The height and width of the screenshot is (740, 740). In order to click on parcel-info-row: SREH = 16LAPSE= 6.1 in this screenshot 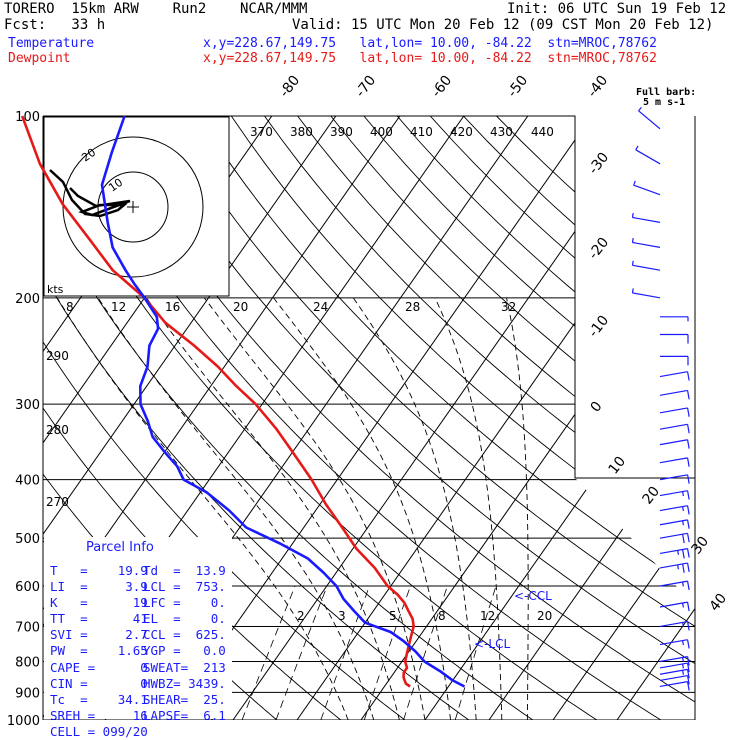, I will do `click(140, 716)`.